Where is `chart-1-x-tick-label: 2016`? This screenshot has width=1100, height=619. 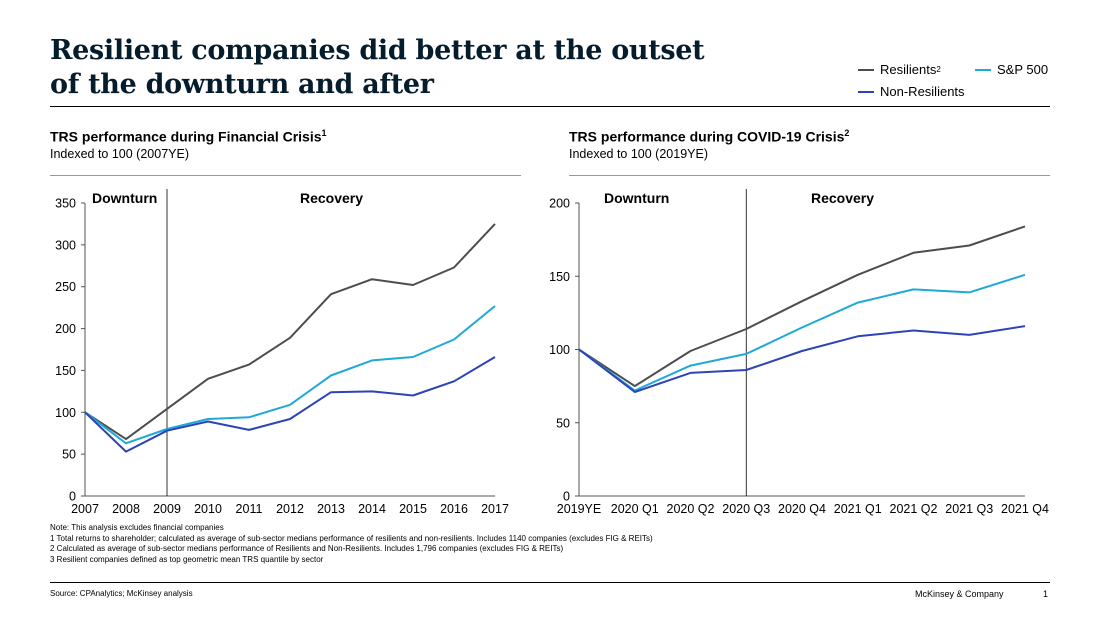
chart-1-x-tick-label: 2016 is located at coordinates (454, 509).